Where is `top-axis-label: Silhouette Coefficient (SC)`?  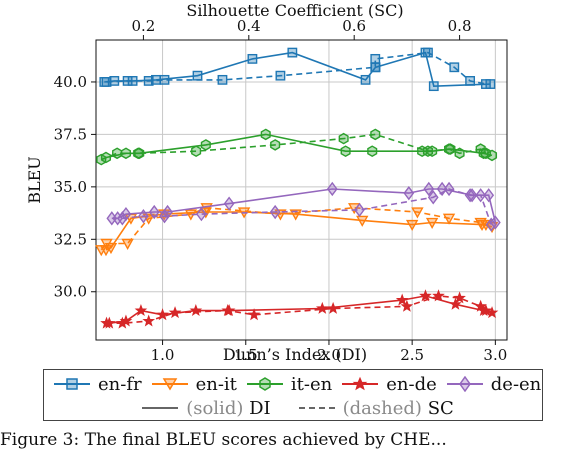
top-axis-label: Silhouette Coefficient (SC) is located at coordinates (294, 10).